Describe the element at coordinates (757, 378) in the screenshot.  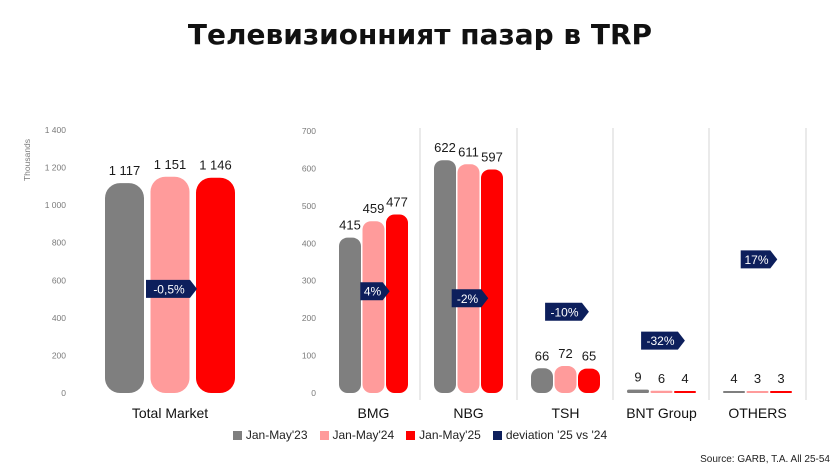
I see `value-label-others-jan-may-24: 3` at that location.